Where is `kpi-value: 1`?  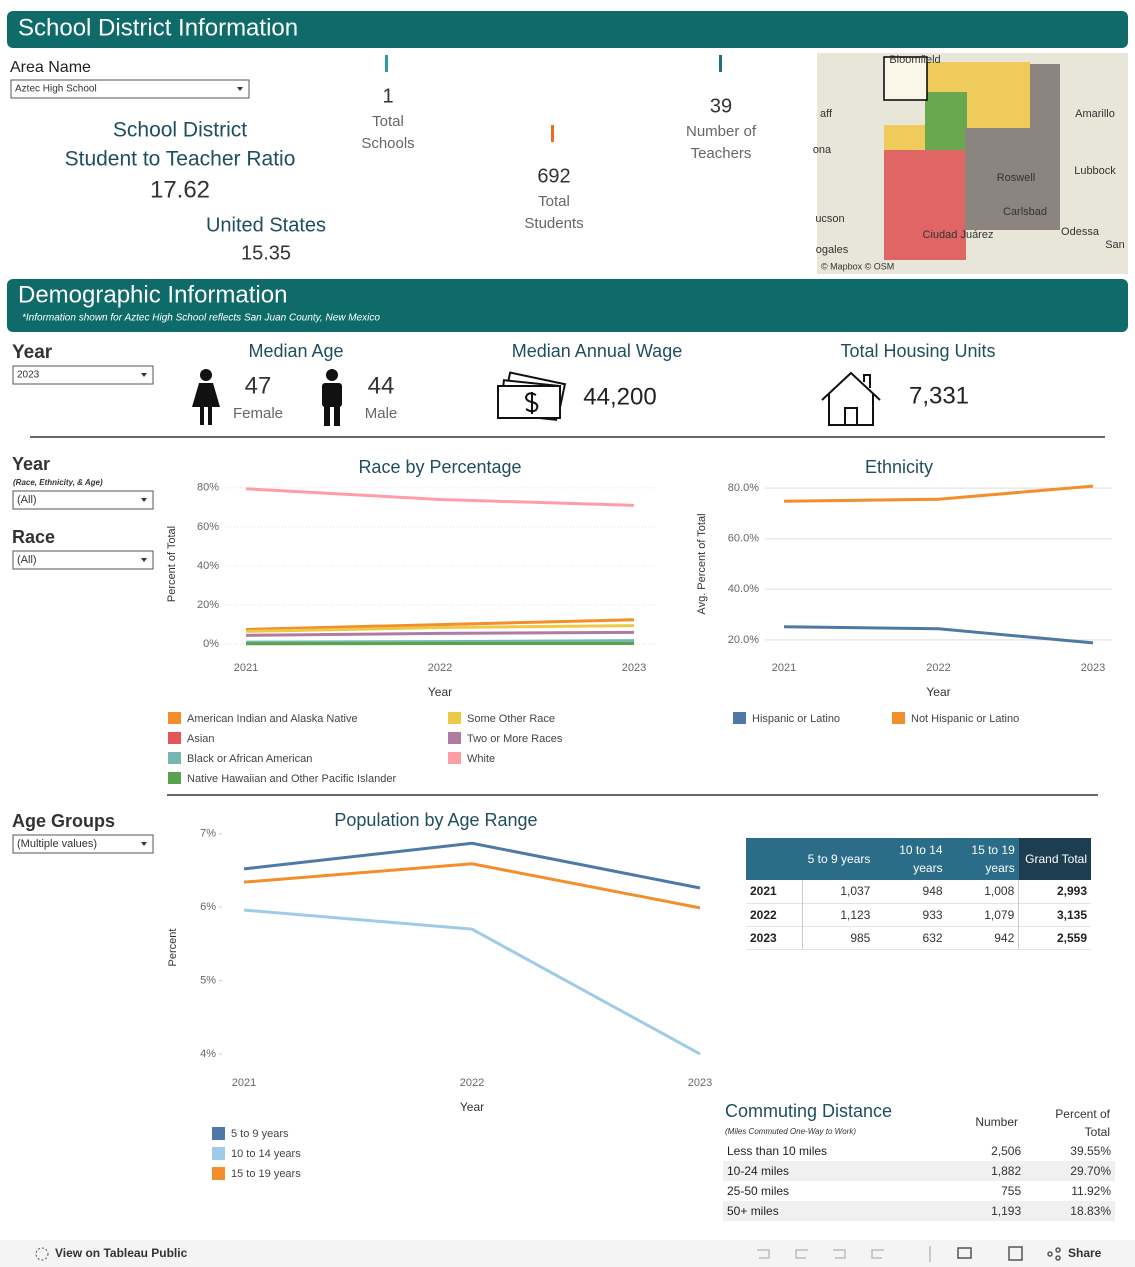
kpi-value: 1 is located at coordinates (387, 96).